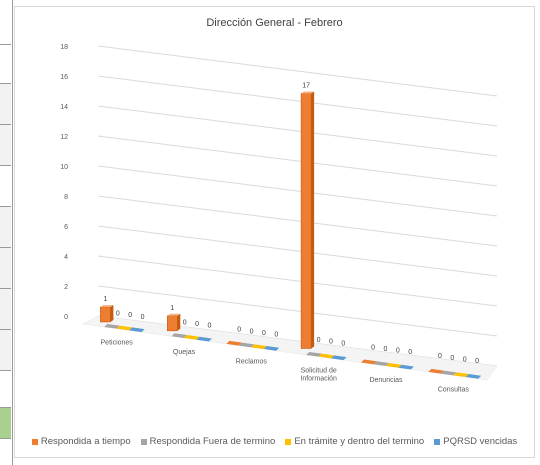 Image resolution: width=540 pixels, height=465 pixels. I want to click on x-tick-label: Peticiones, so click(117, 343).